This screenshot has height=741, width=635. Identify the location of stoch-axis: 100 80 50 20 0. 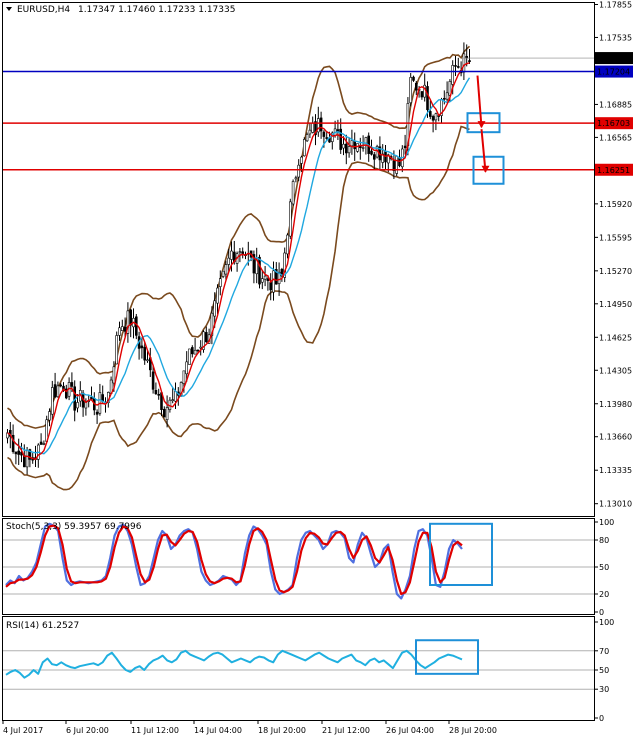
(604, 567).